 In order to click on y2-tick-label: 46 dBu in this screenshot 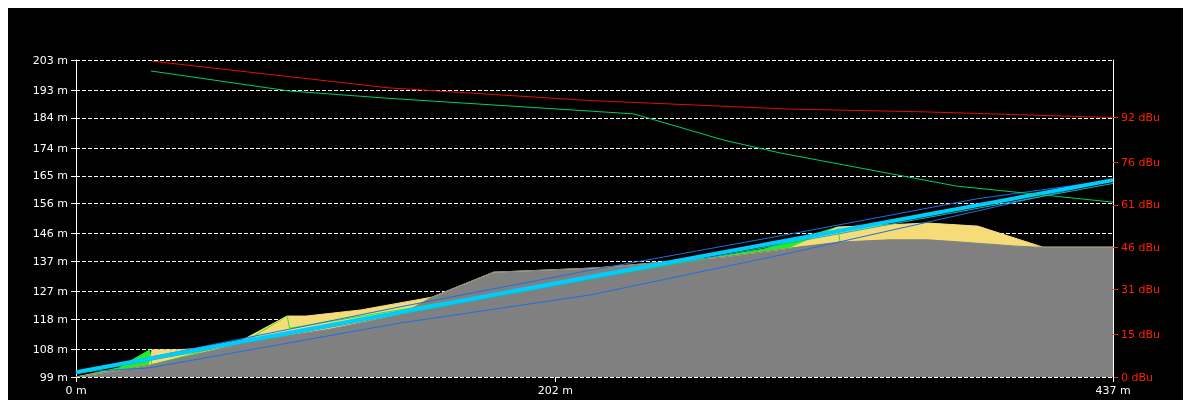, I will do `click(1140, 247)`.